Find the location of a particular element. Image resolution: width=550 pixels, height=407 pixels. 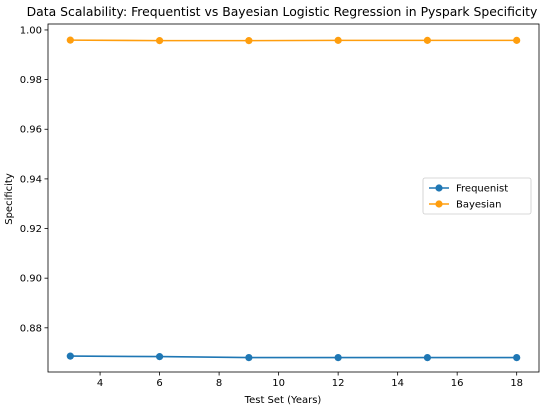

y-tick-label: 0.92 is located at coordinates (31, 229).